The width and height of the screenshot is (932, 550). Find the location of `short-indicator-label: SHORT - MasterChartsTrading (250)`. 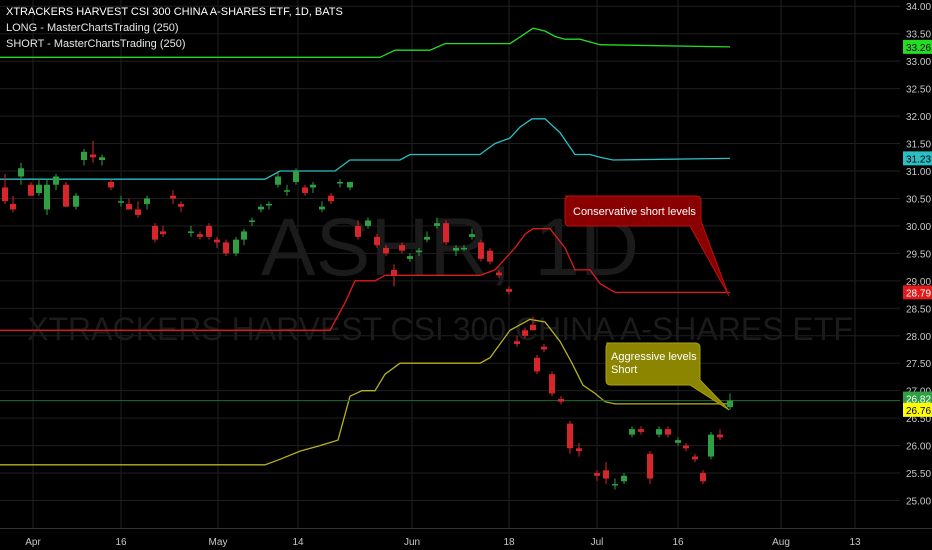

short-indicator-label: SHORT - MasterChartsTrading (250) is located at coordinates (96, 44).